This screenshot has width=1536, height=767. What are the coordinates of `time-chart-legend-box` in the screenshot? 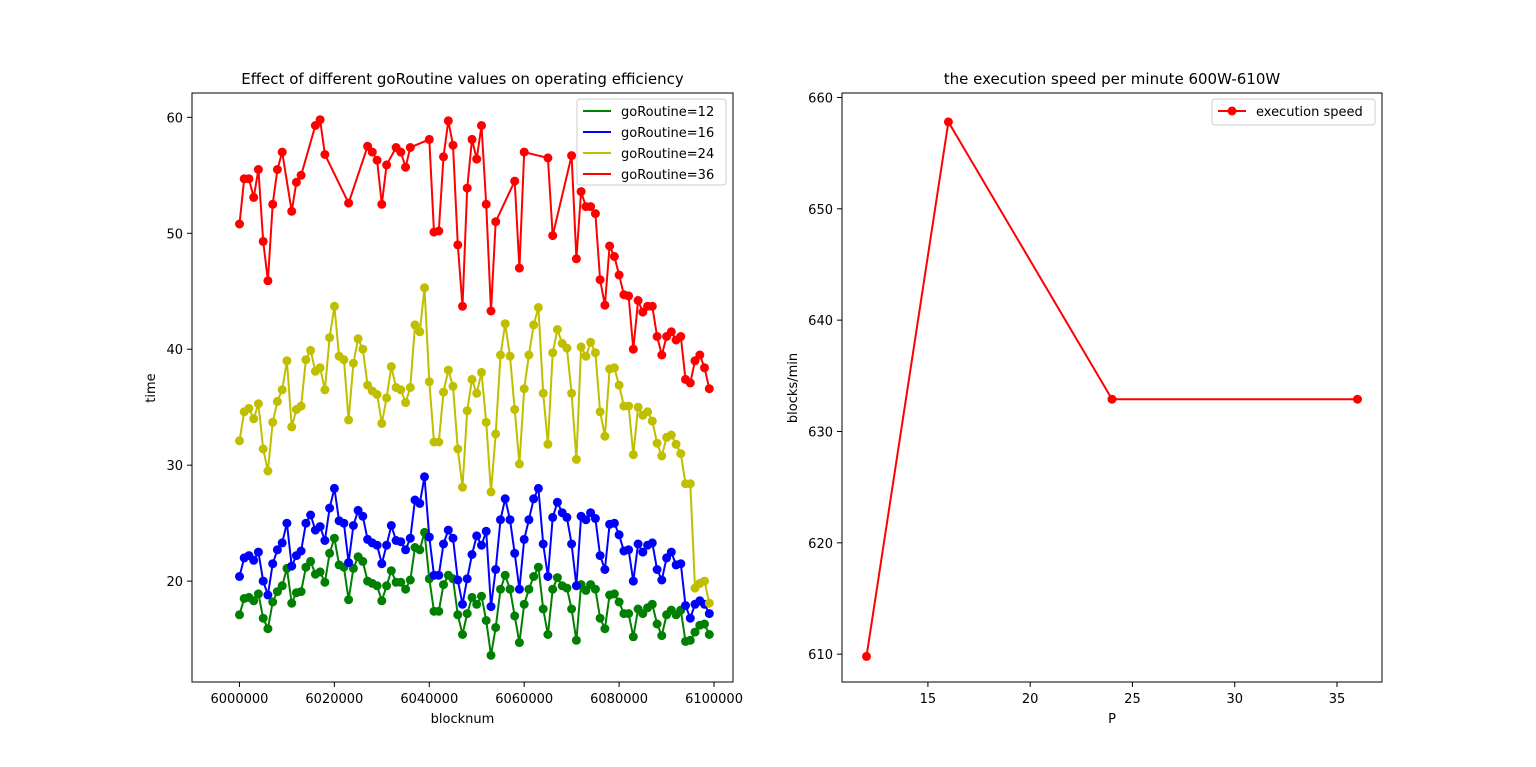 It's located at (651, 142).